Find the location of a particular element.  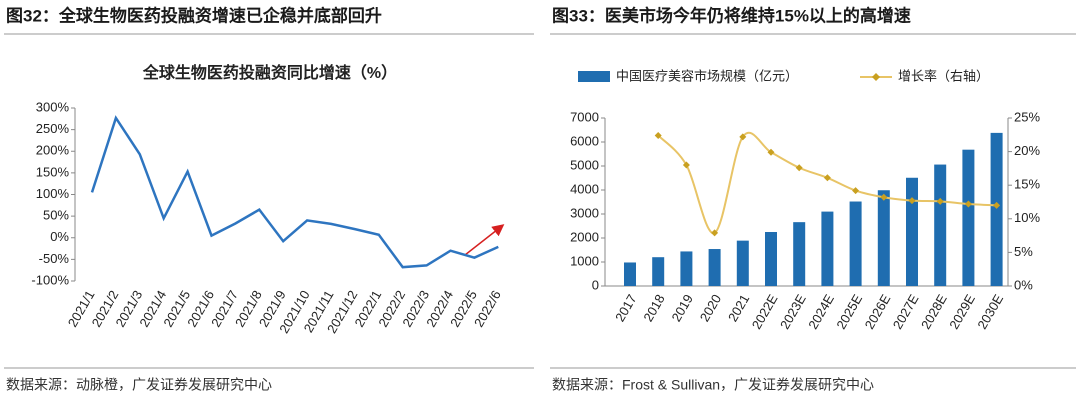

y-tick-label: 300% is located at coordinates (53, 106).